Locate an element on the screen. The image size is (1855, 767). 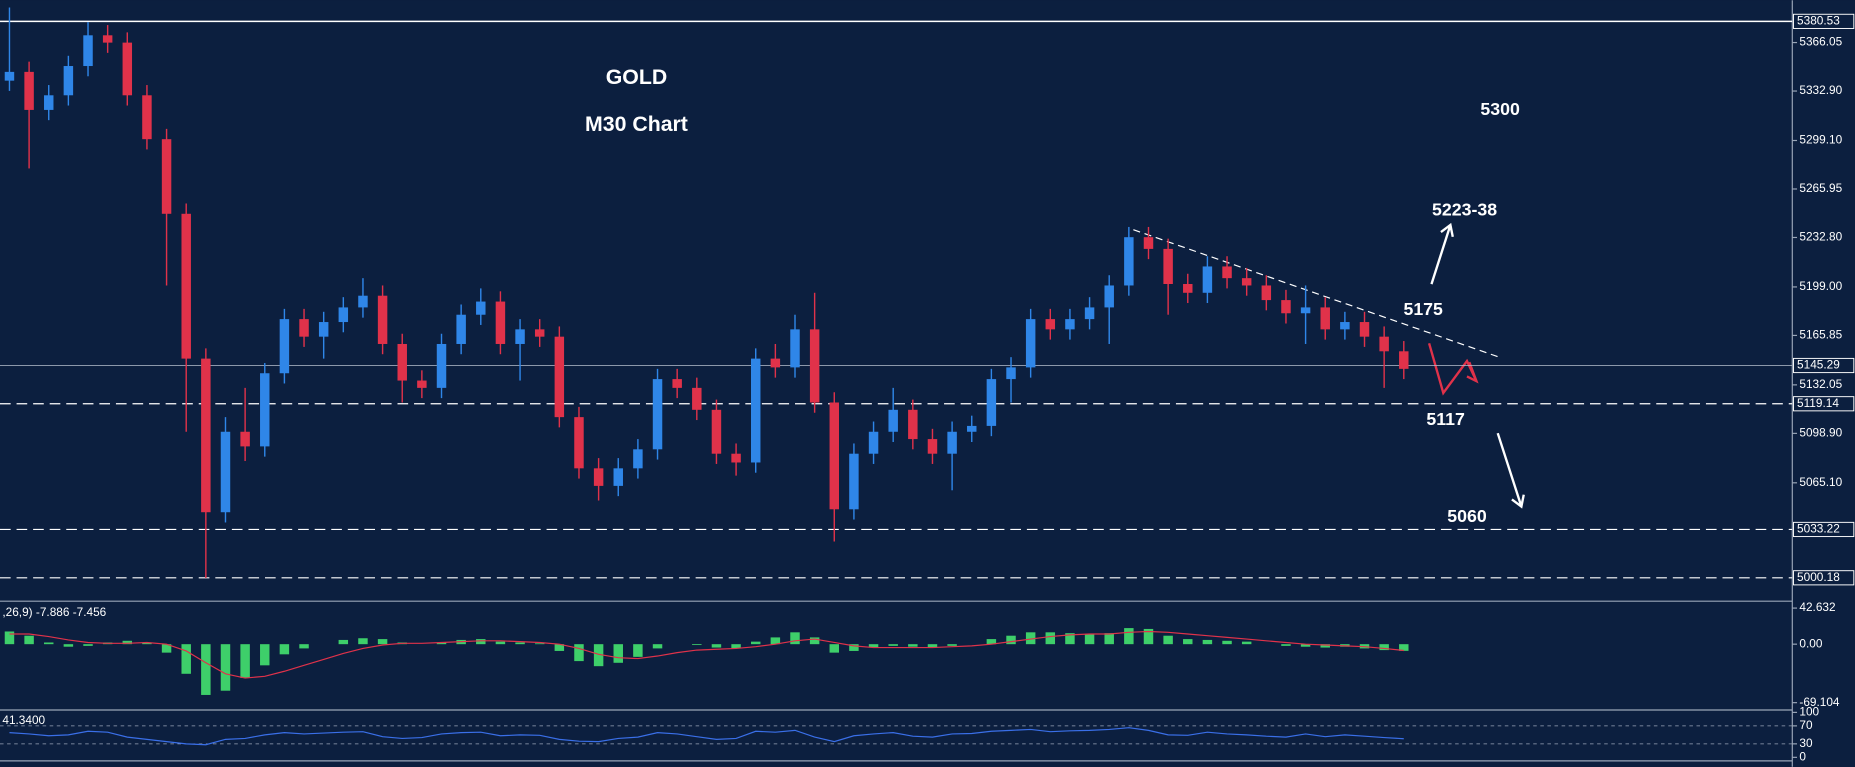
annotation: 5175 is located at coordinates (1423, 309).